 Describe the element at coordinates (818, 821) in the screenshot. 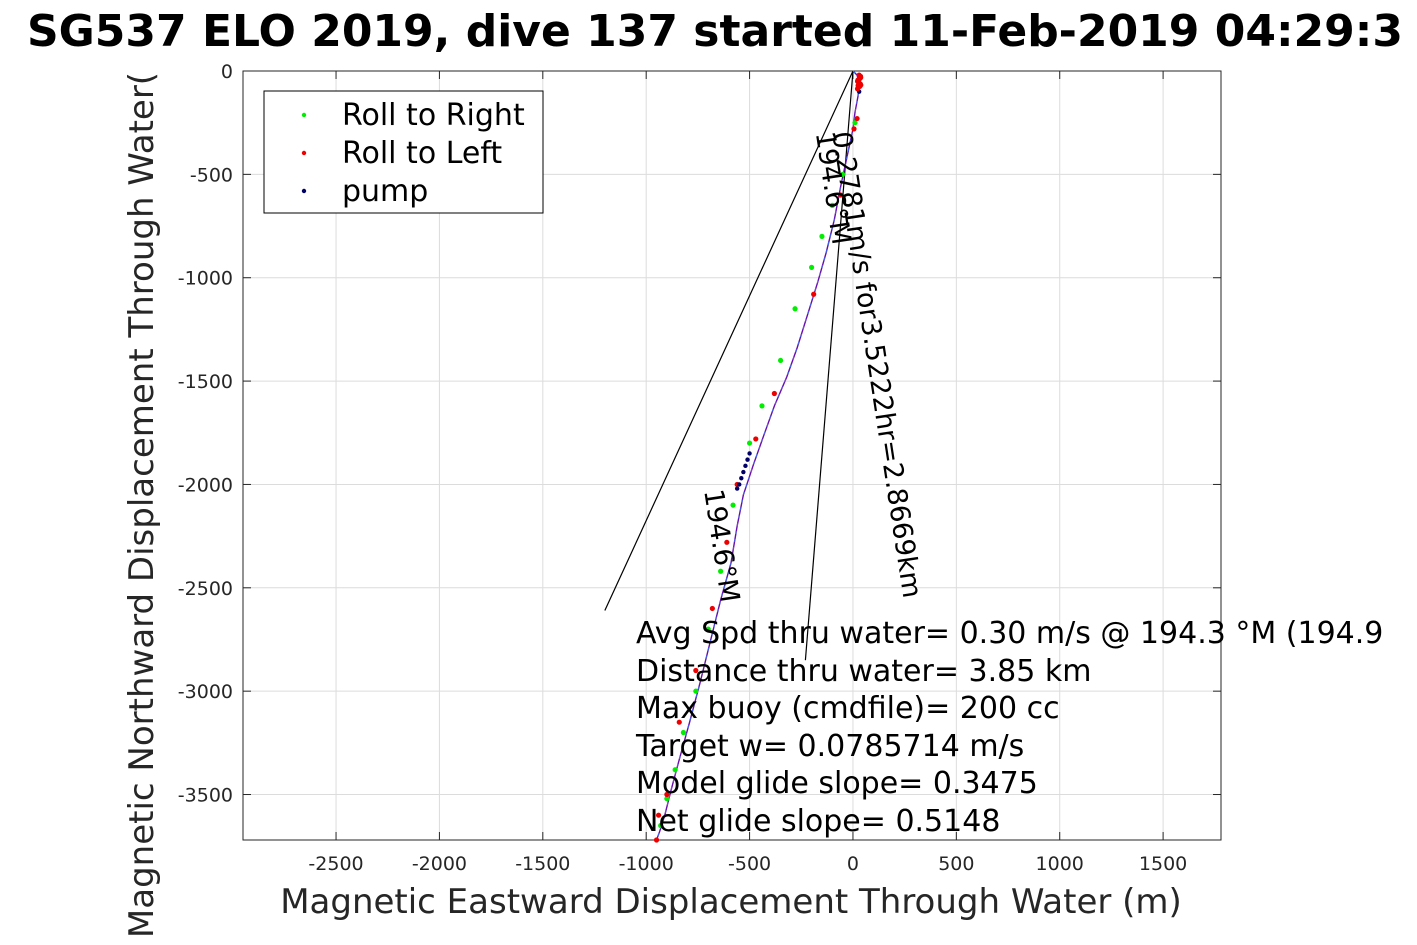

I see `annotation-net-glide-slope: Net glide slope= 0.5148` at that location.